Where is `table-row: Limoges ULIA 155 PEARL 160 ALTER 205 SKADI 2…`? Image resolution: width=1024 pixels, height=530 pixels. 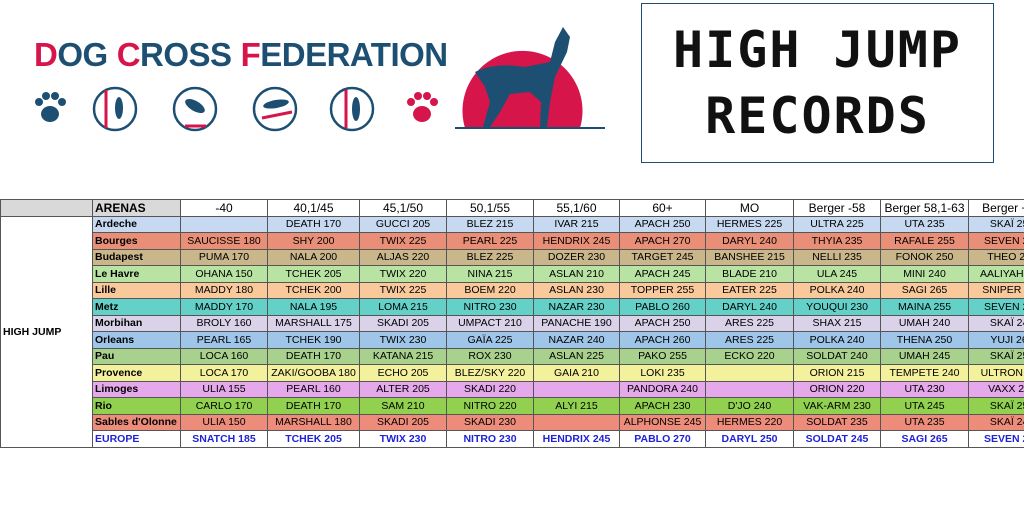 table-row: Limoges ULIA 155 PEARL 160 ALTER 205 SKADI 2… is located at coordinates (512, 389).